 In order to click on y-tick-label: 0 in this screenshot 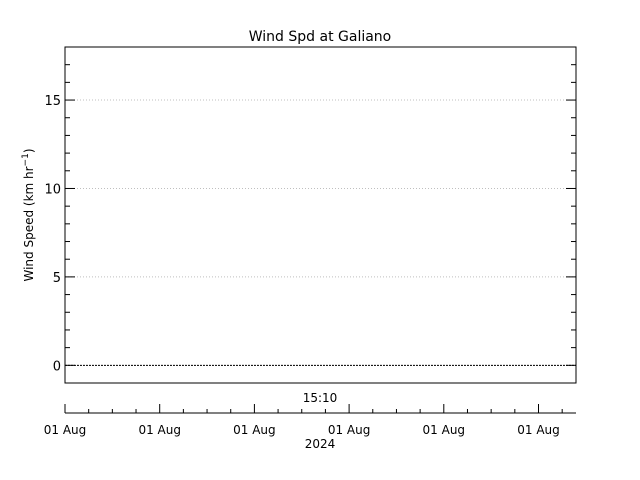, I will do `click(57, 366)`.